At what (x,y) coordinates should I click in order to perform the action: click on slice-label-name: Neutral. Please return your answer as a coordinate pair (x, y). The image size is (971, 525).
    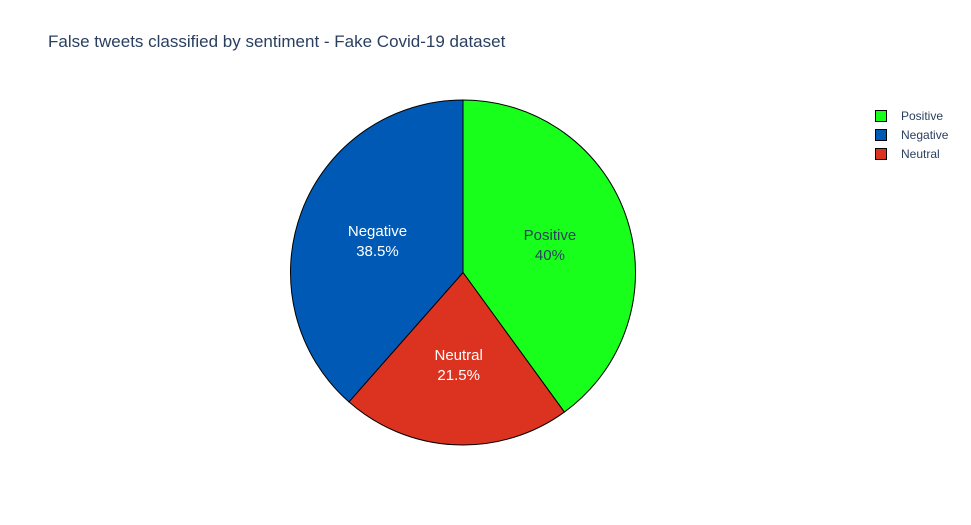
    Looking at the image, I should click on (459, 355).